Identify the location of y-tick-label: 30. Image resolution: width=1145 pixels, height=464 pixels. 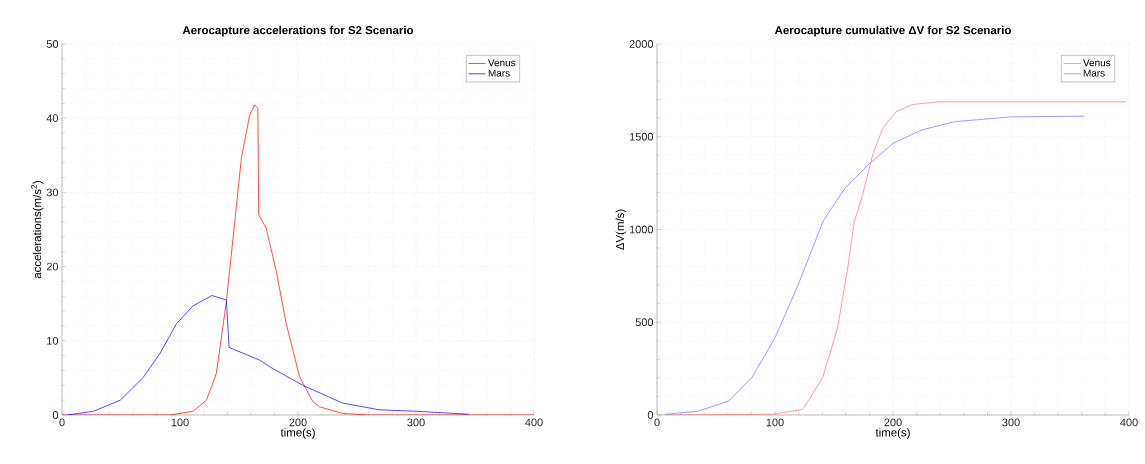
(52, 192).